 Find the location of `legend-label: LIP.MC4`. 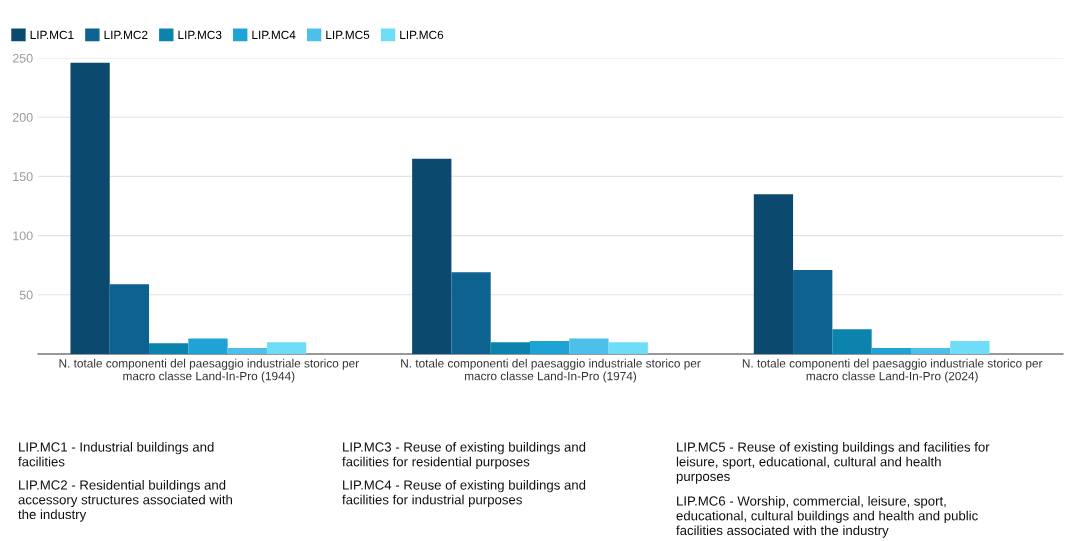

legend-label: LIP.MC4 is located at coordinates (274, 35).